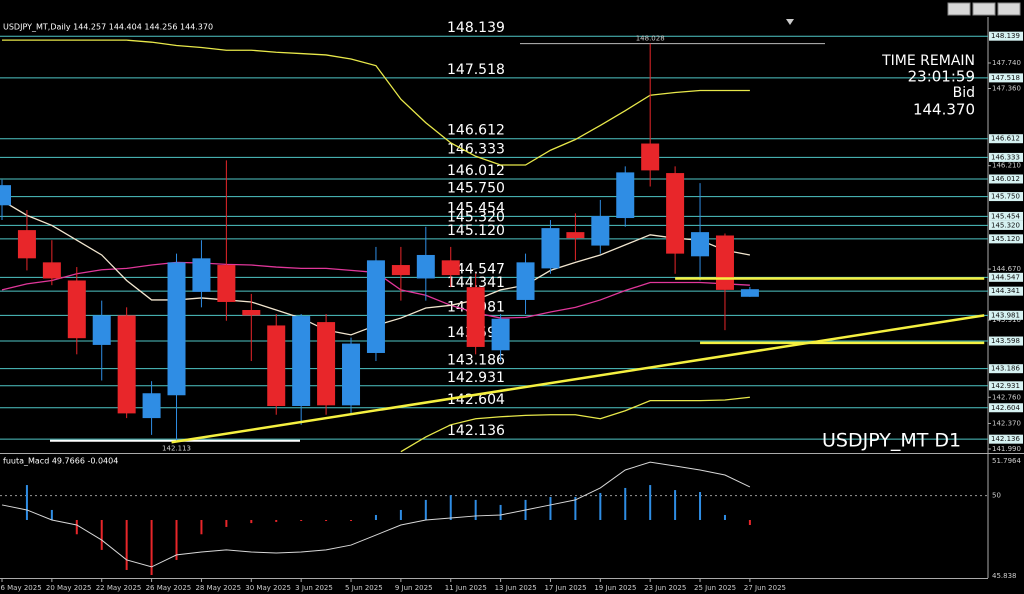 This screenshot has width=1024, height=594. Describe the element at coordinates (996, 496) in the screenshot. I see `y-tick-label: 50` at that location.